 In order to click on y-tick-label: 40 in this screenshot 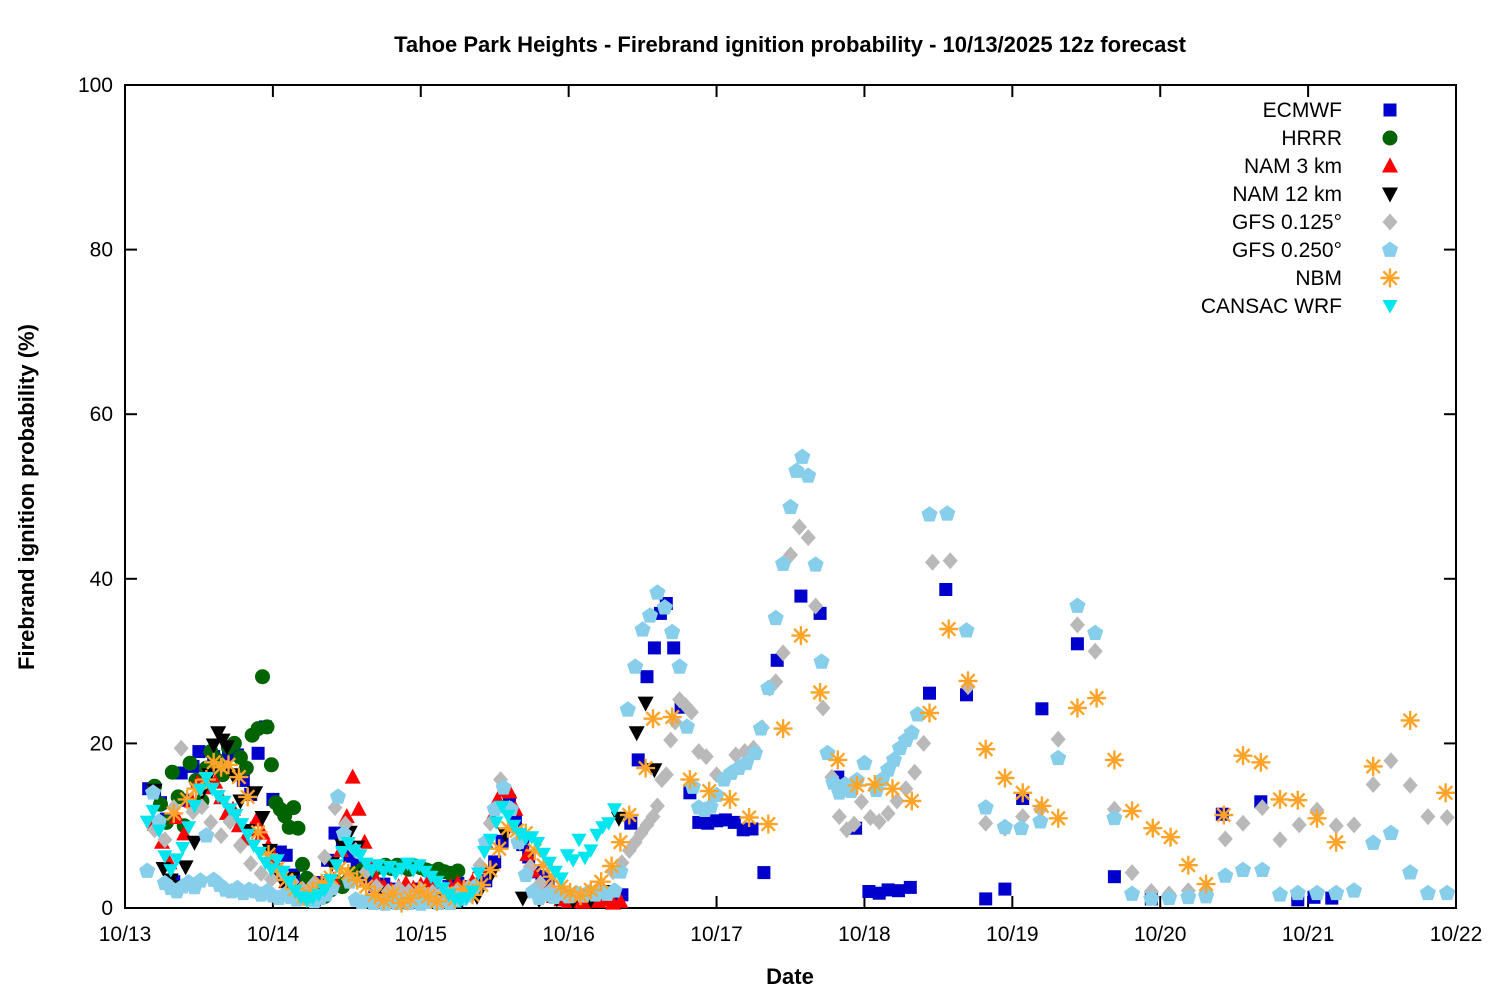, I will do `click(101, 579)`.